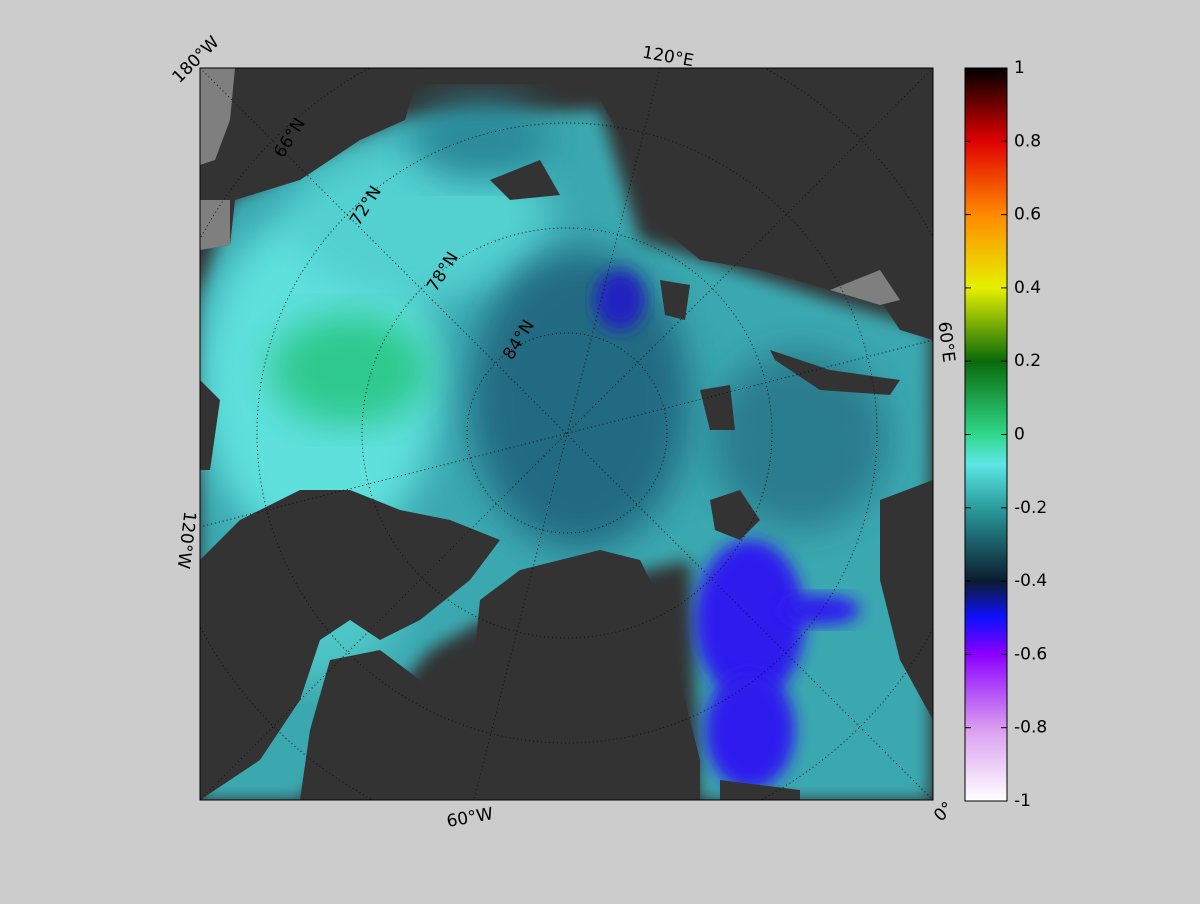 Image resolution: width=1200 pixels, height=904 pixels. What do you see at coordinates (986, 434) in the screenshot?
I see `colorbar-scale` at bounding box center [986, 434].